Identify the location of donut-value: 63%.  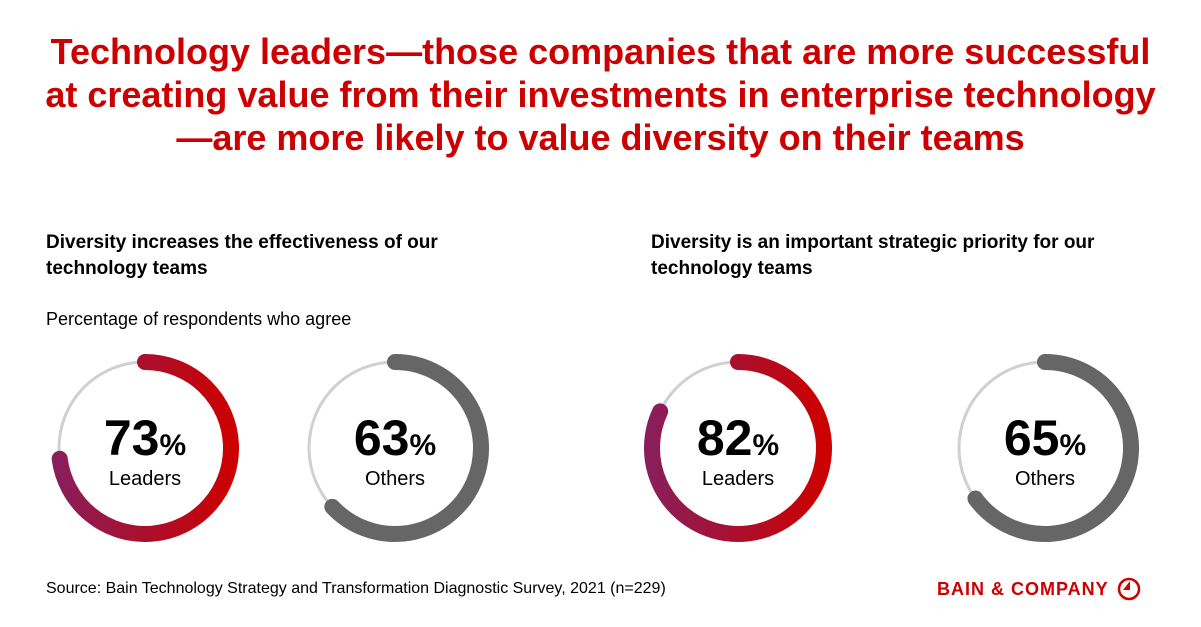
(395, 438).